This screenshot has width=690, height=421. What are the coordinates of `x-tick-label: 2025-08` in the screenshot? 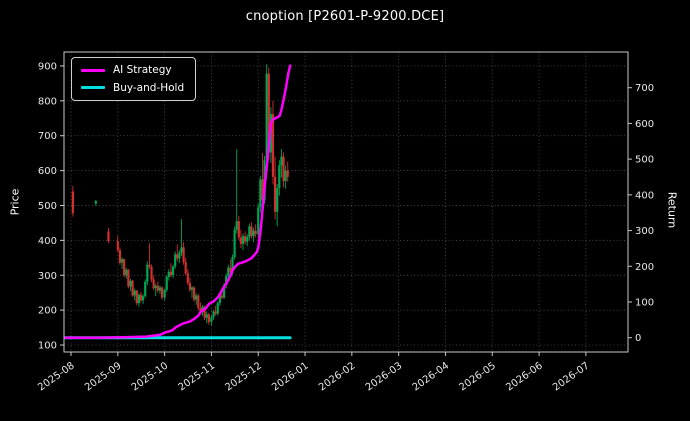 It's located at (56, 376).